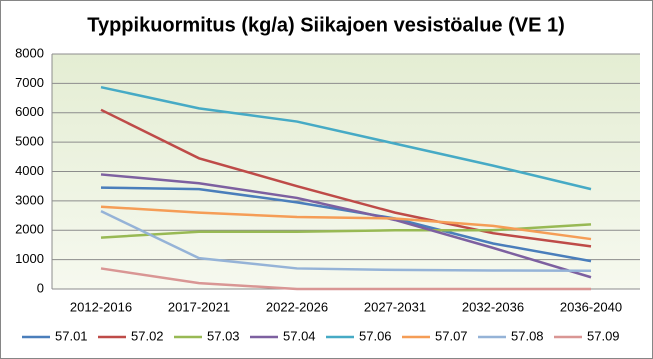 The width and height of the screenshot is (653, 359). Describe the element at coordinates (297, 306) in the screenshot. I see `x-tick-label: 2022-2026` at that location.